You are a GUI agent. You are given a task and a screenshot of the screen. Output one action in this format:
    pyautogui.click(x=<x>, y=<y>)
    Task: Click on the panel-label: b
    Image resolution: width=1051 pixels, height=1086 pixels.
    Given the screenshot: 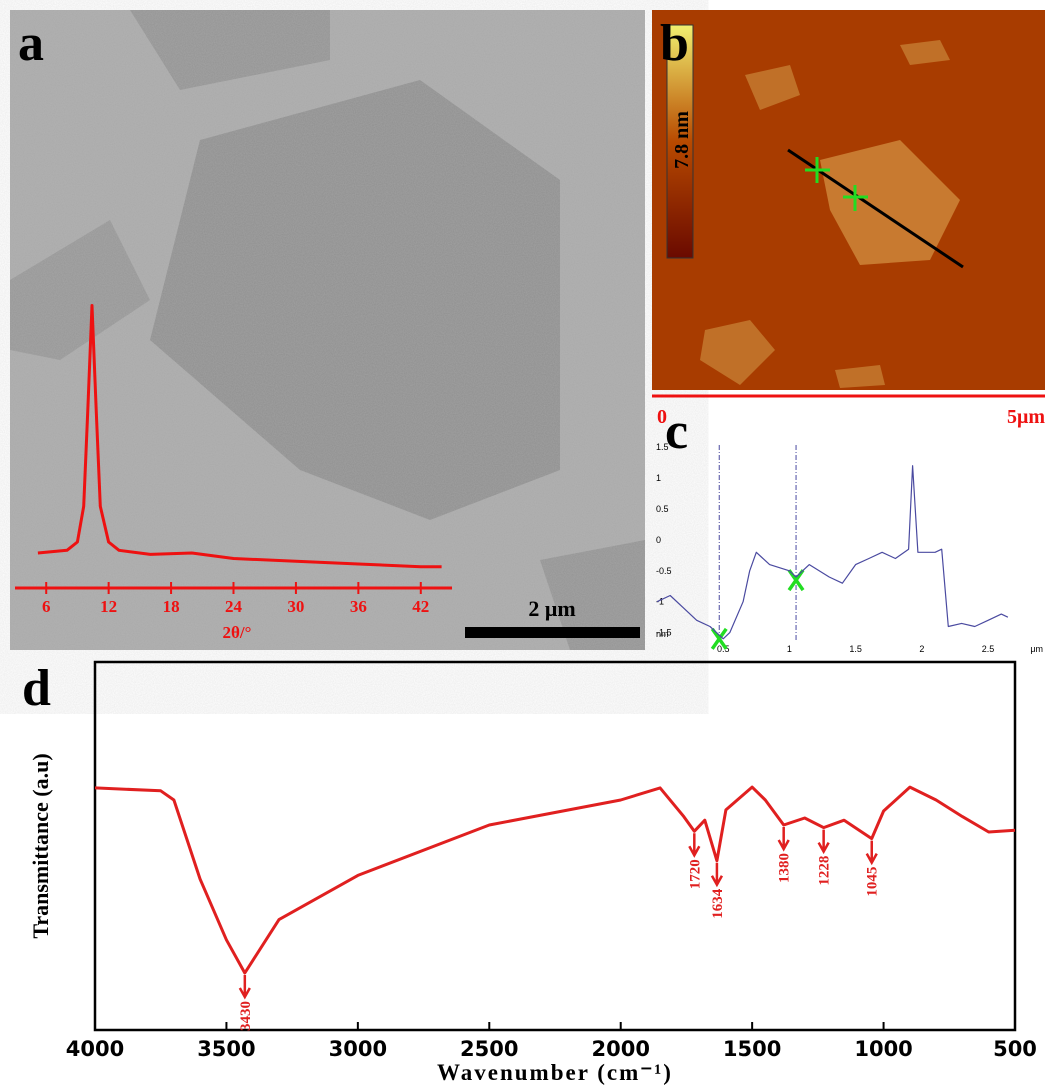 What is the action you would take?
    pyautogui.click(x=674, y=43)
    